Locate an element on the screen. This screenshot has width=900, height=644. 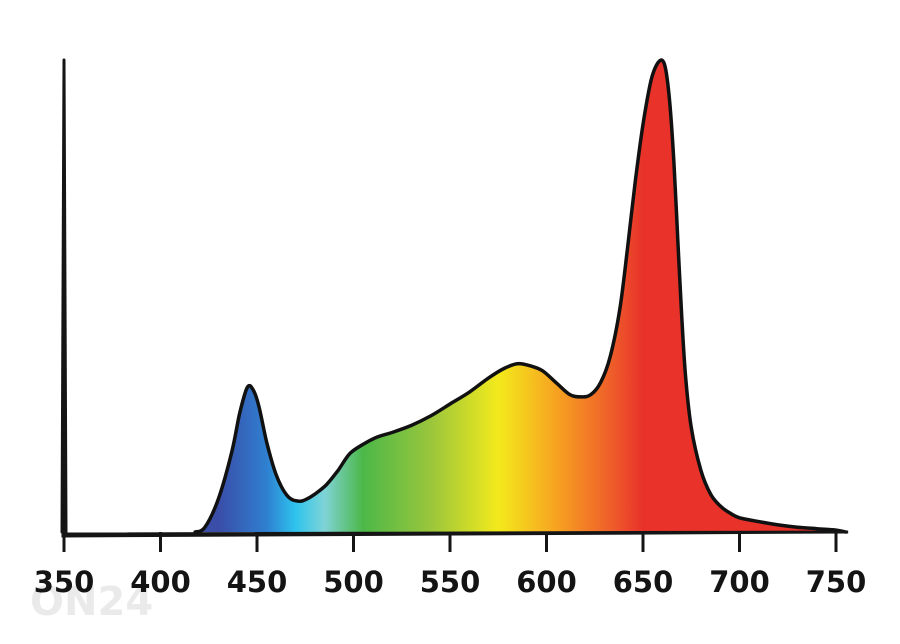
x-axis-tick-labels: 350 400 450 500 550 600 650 700 750 is located at coordinates (450, 582).